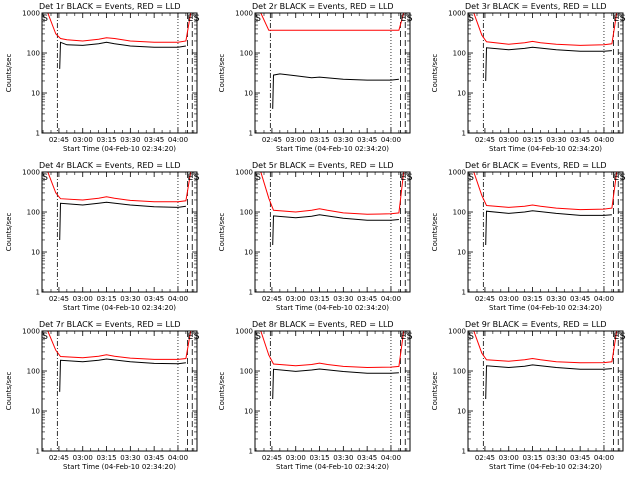 The width and height of the screenshot is (640, 480). I want to click on chart-title: Det 1r BLACK = Events, RED = LLD, so click(110, 6).